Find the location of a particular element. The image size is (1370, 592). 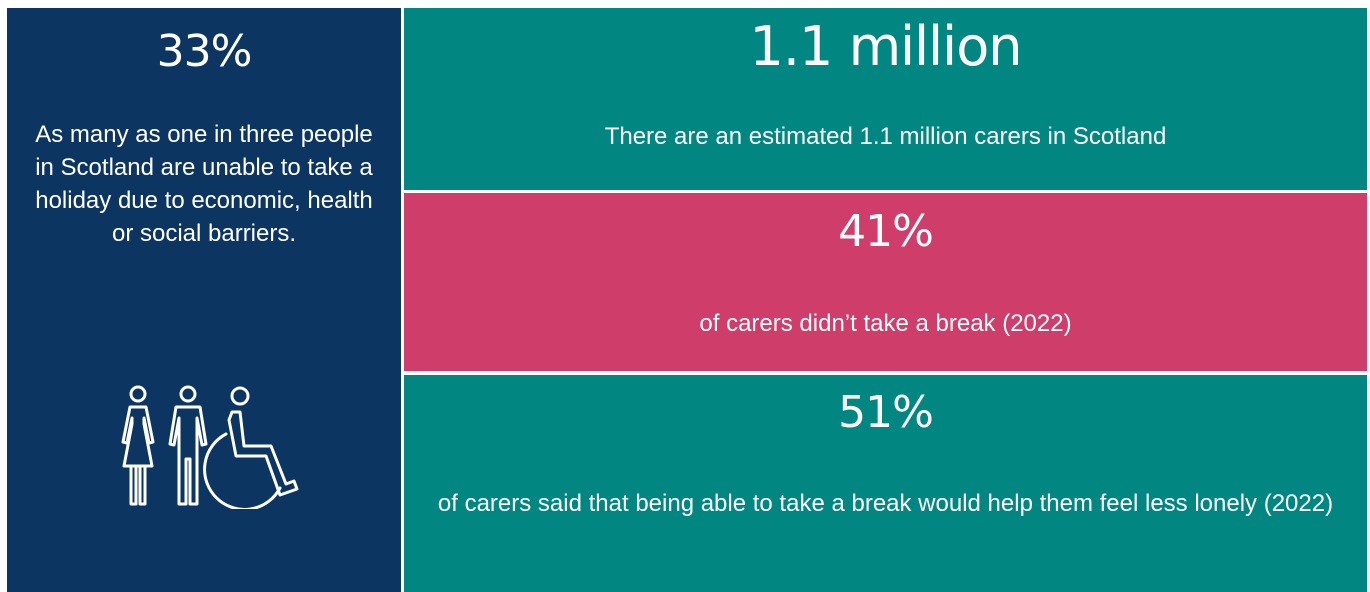

stat-value: 1.1 million is located at coordinates (886, 46).